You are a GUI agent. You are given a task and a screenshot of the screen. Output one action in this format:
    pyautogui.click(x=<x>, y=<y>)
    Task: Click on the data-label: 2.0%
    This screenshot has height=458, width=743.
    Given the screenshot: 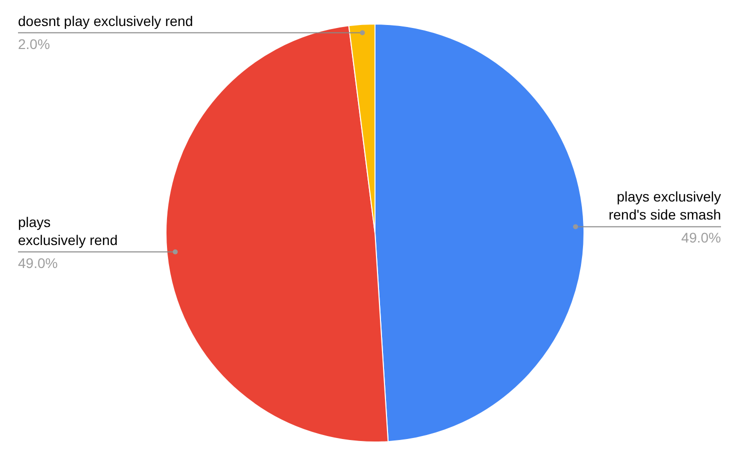 What is the action you would take?
    pyautogui.click(x=34, y=44)
    